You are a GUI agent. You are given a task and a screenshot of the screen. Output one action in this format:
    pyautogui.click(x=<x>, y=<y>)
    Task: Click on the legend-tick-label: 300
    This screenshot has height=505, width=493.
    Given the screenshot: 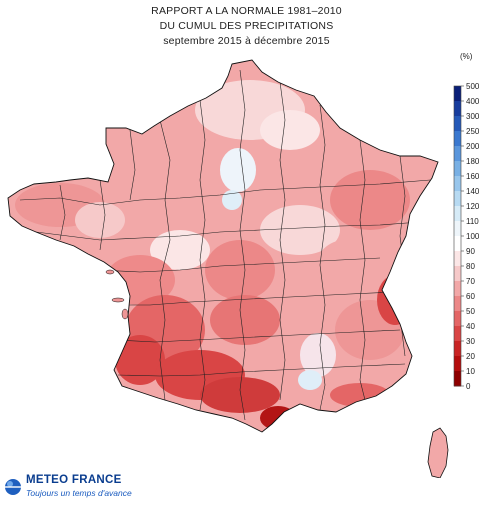 What is the action you would take?
    pyautogui.click(x=473, y=116)
    